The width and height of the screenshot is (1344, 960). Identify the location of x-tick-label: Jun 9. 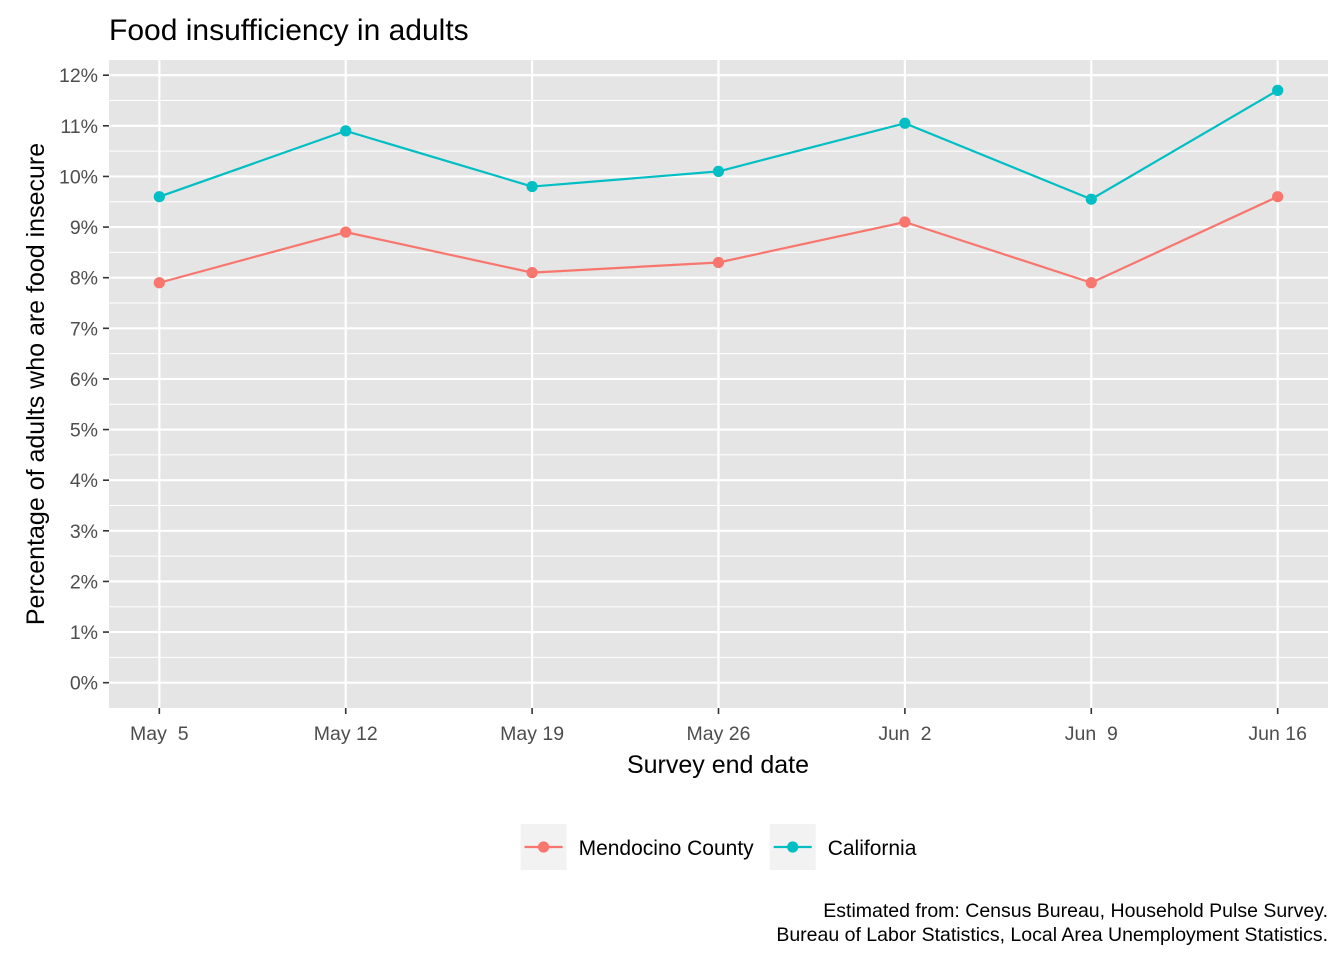
(1091, 734).